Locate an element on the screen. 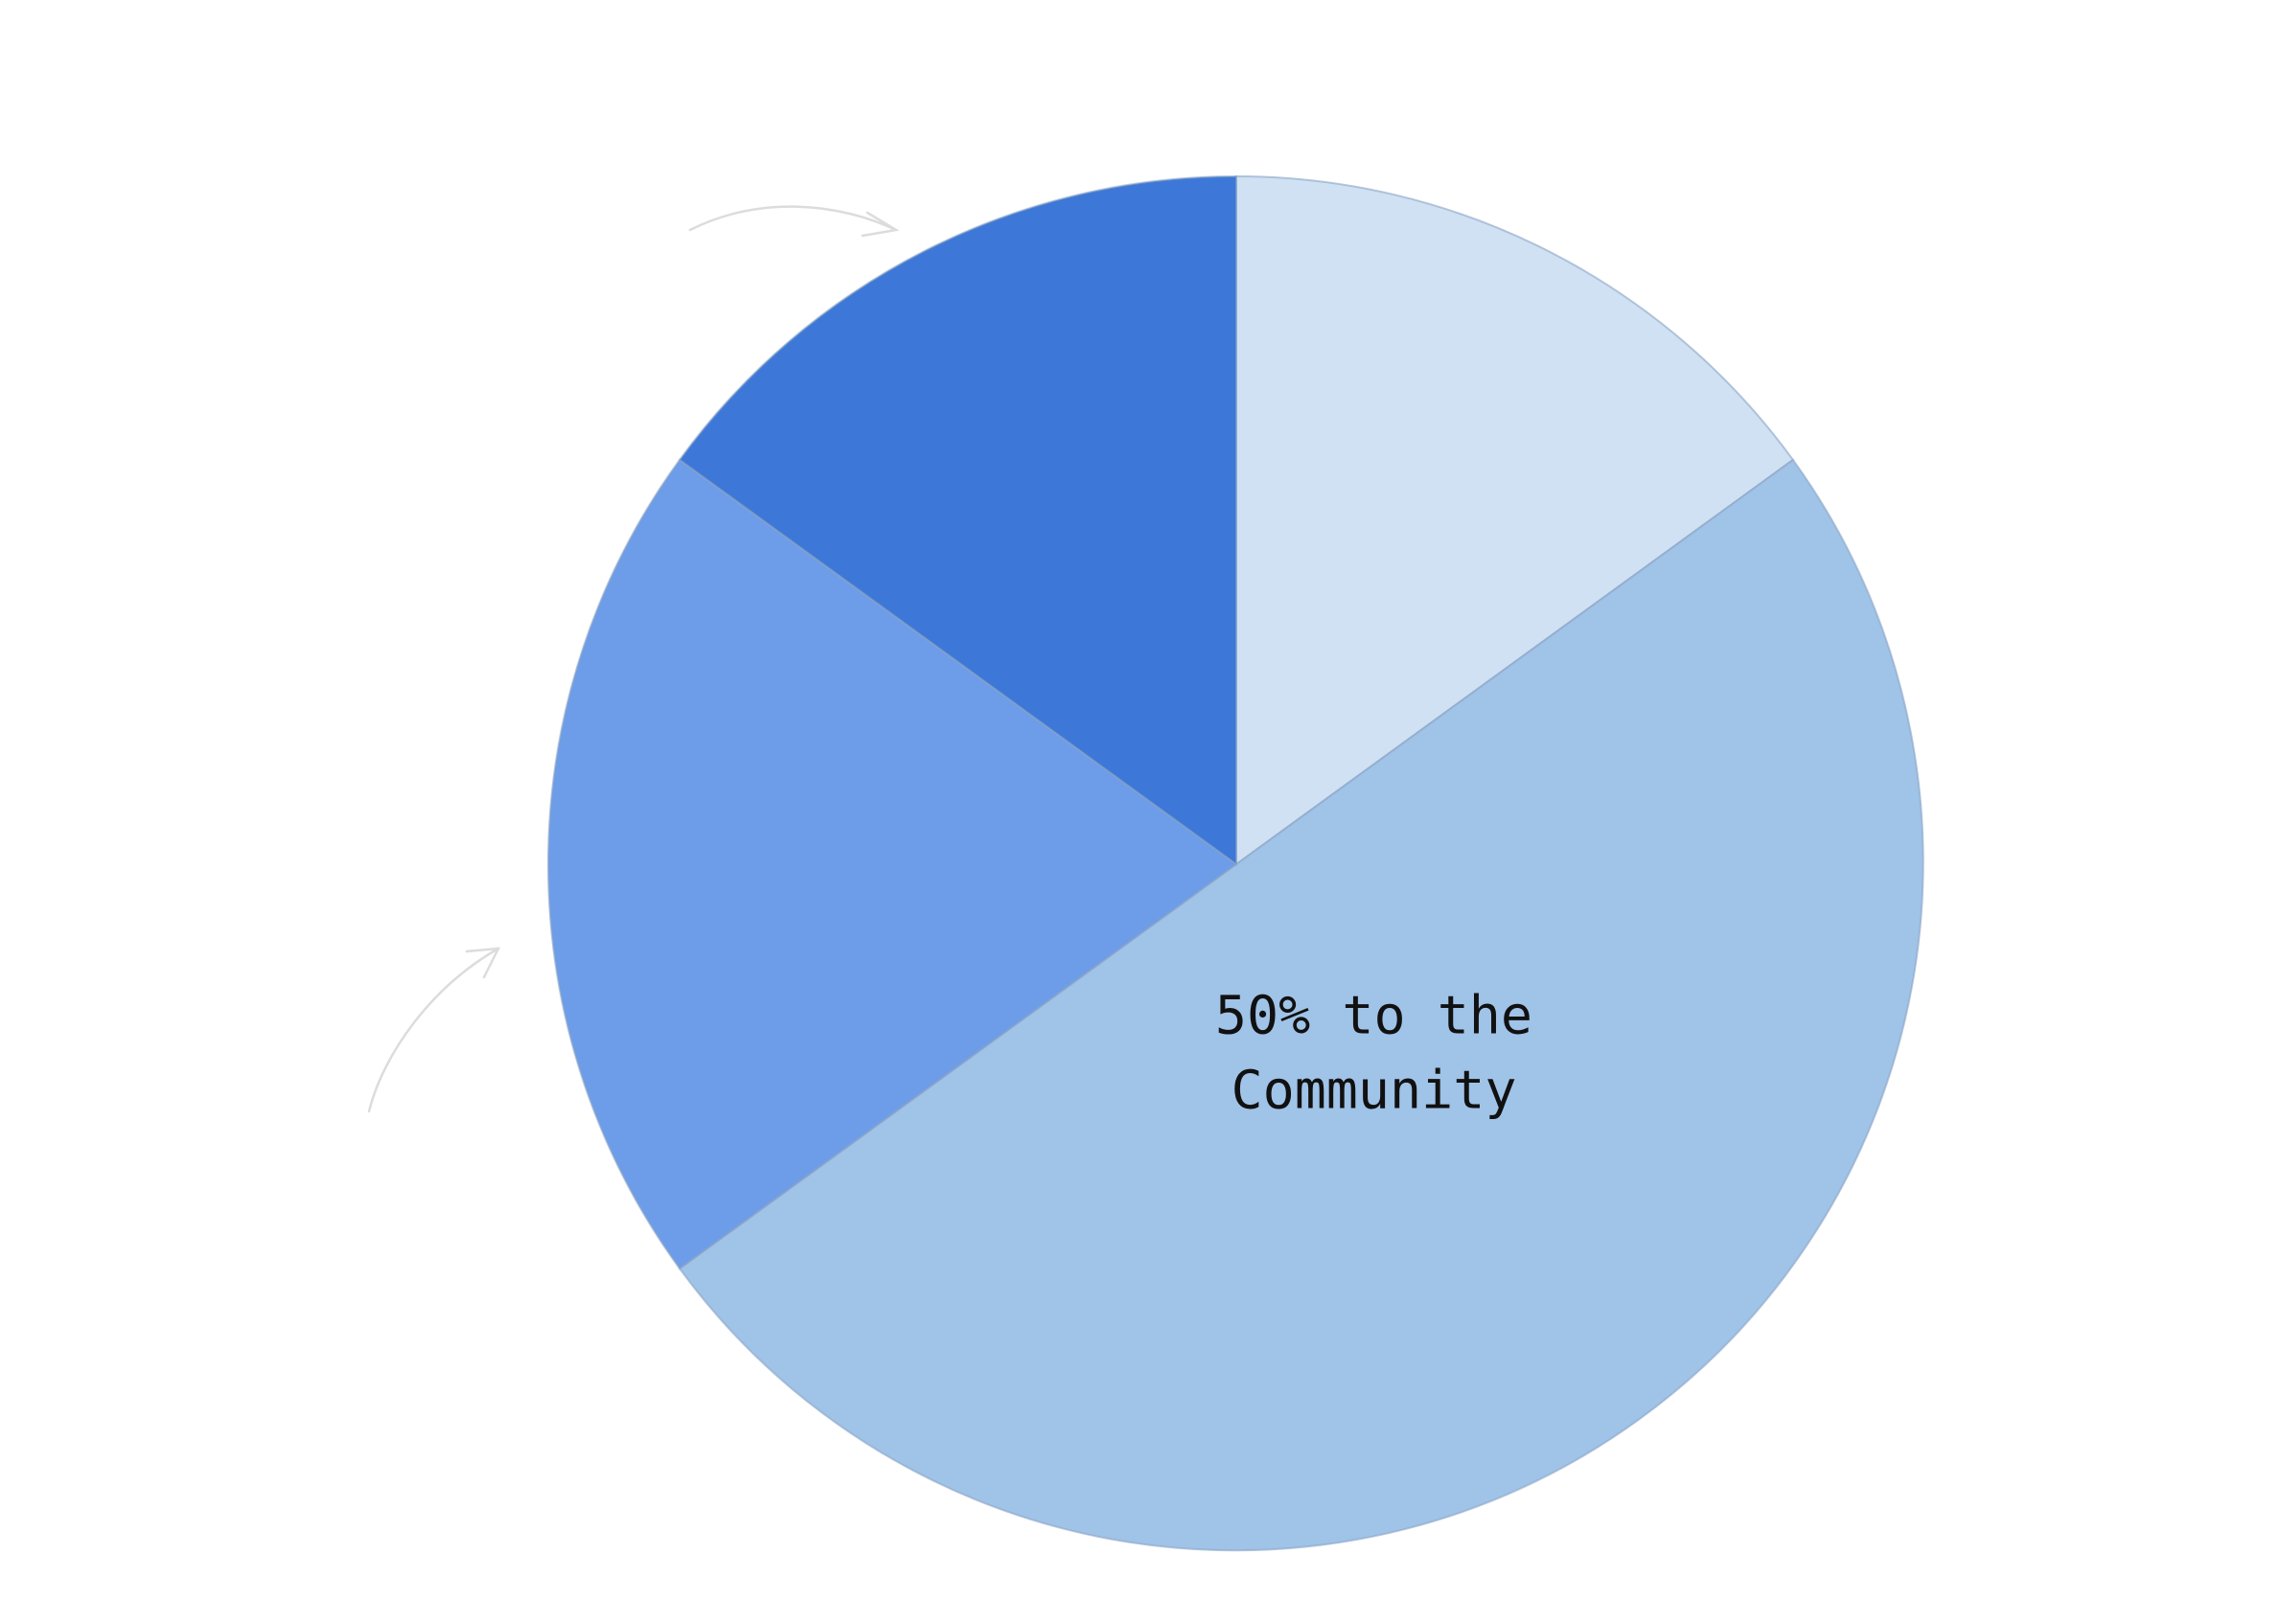 The height and width of the screenshot is (1624, 2280). slice-label: 50% to the Community is located at coordinates (1373, 1053).